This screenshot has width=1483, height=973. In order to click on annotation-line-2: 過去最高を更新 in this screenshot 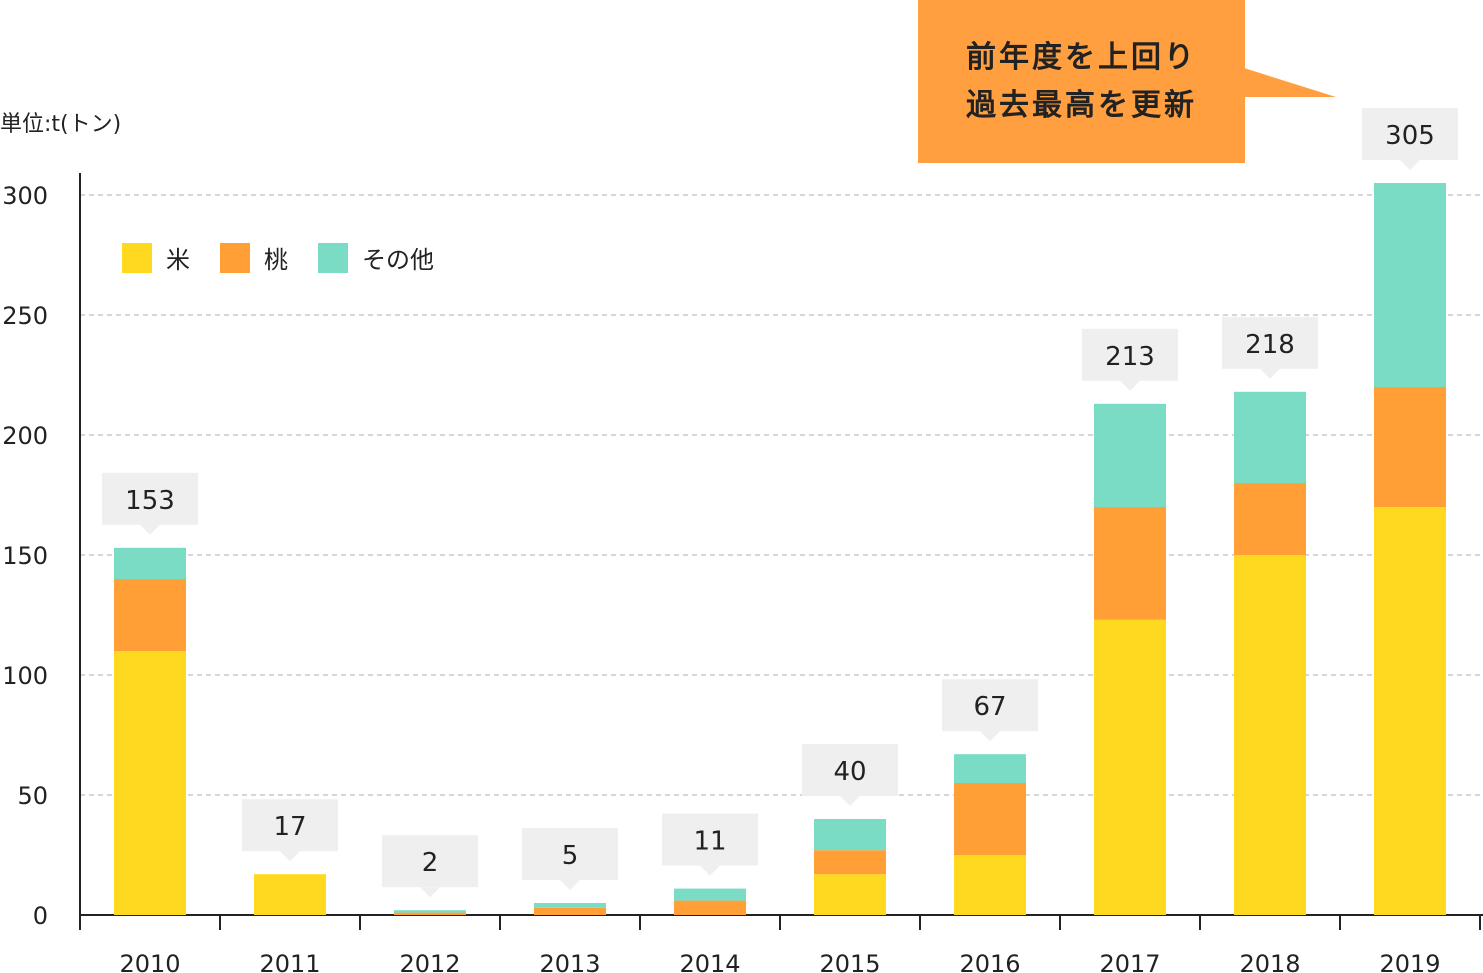, I will do `click(1081, 105)`.